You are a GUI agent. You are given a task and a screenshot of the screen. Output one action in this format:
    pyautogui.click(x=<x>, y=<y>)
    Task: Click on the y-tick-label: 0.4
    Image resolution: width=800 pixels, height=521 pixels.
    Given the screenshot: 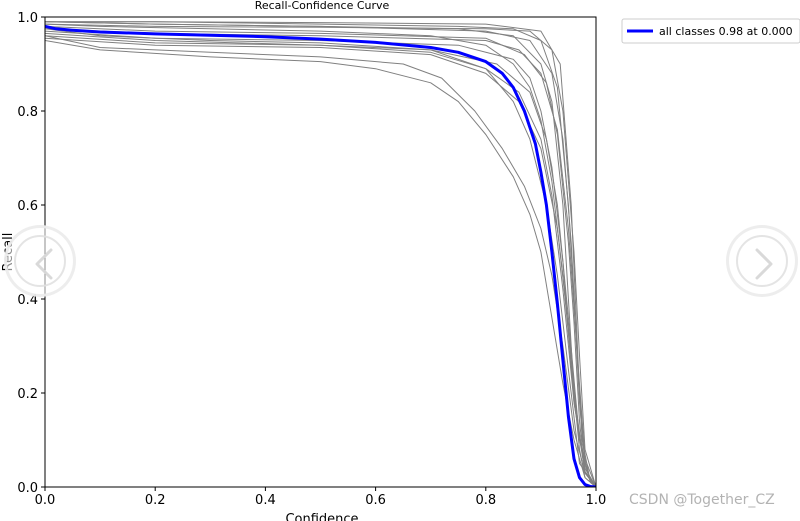 What is the action you would take?
    pyautogui.click(x=27, y=300)
    